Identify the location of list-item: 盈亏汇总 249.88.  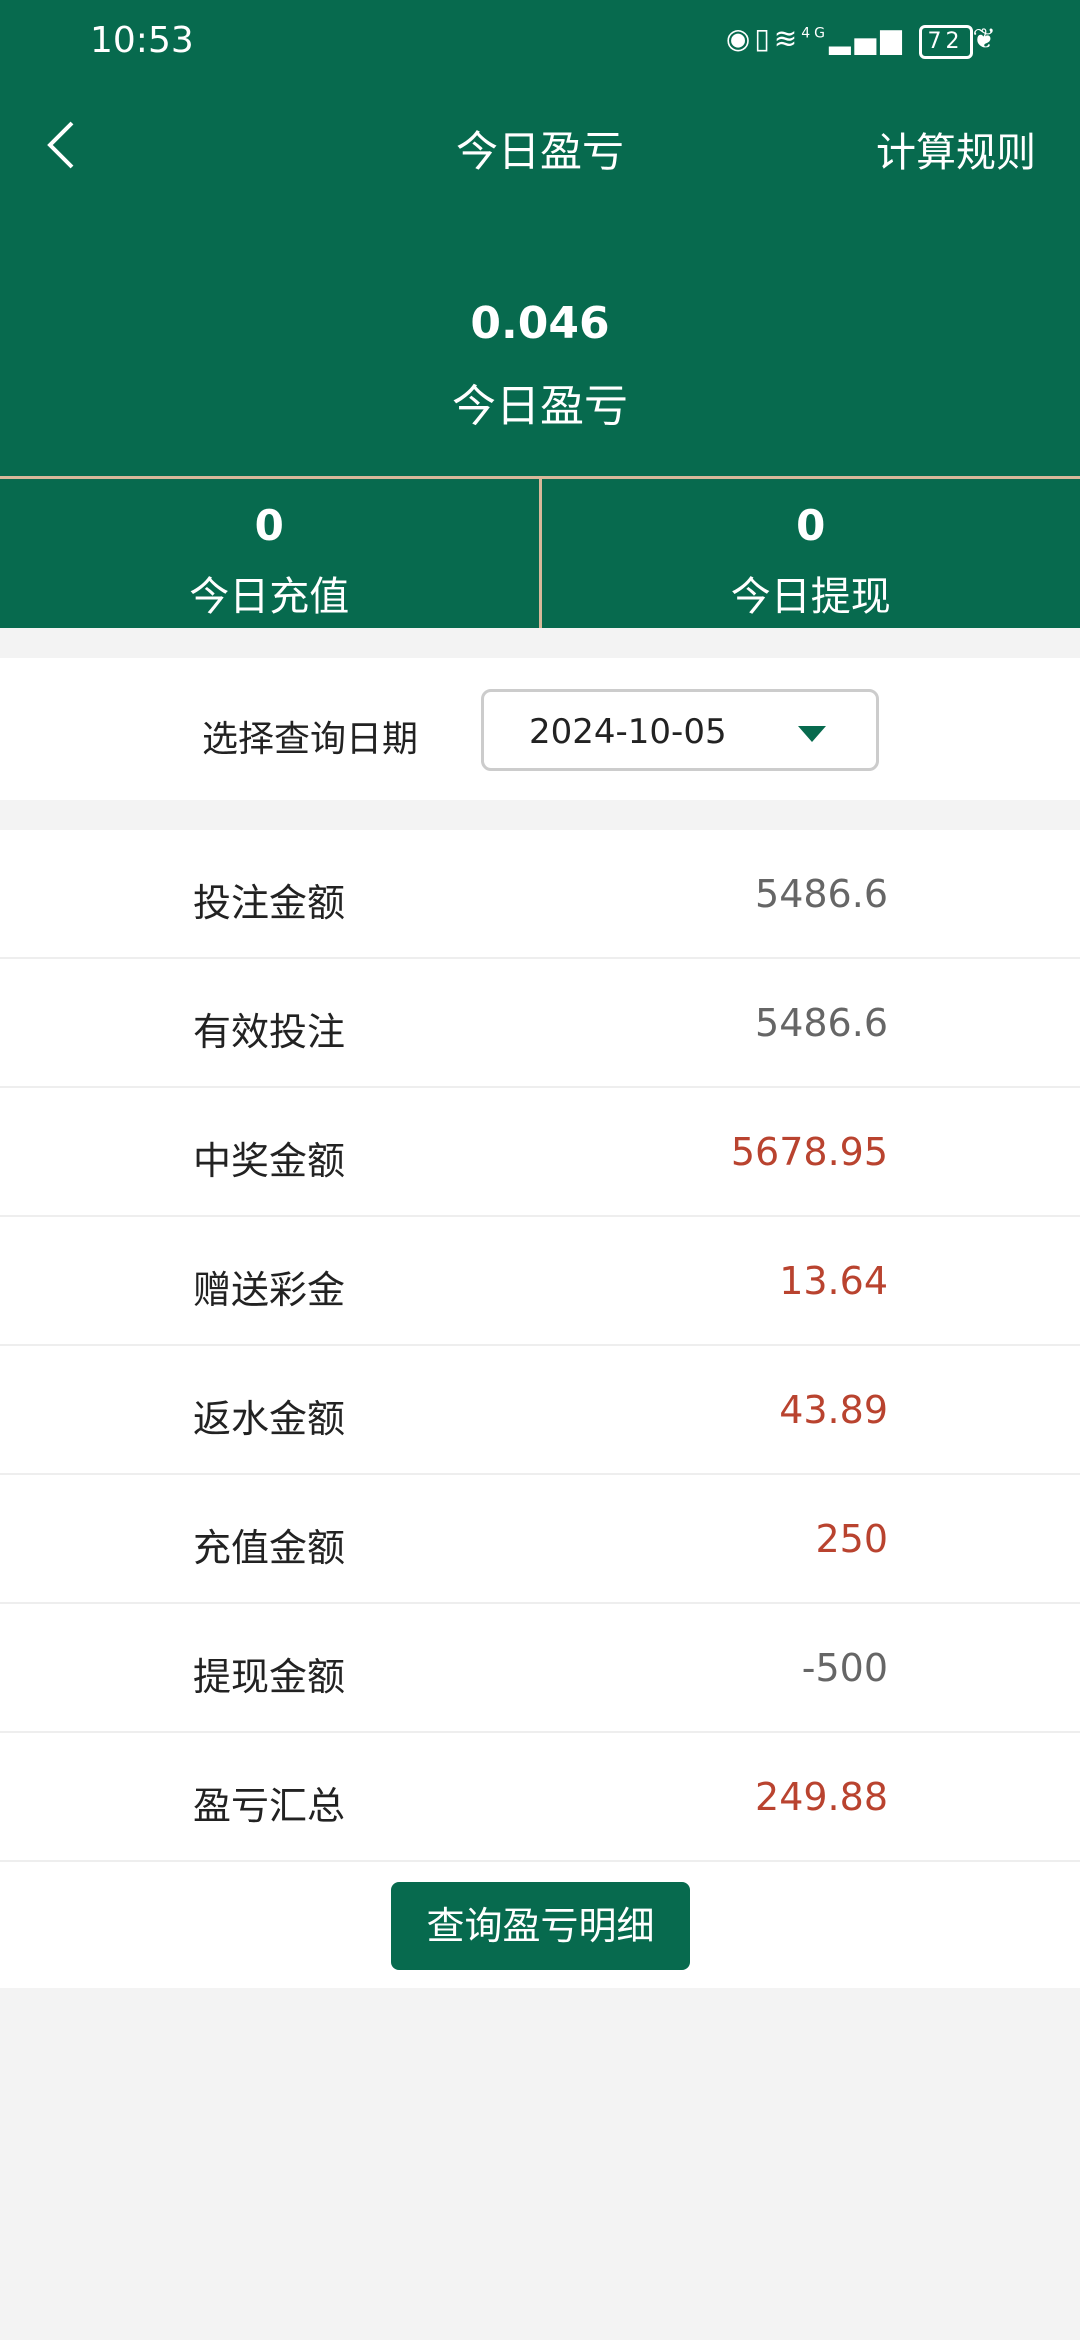
(540, 1797).